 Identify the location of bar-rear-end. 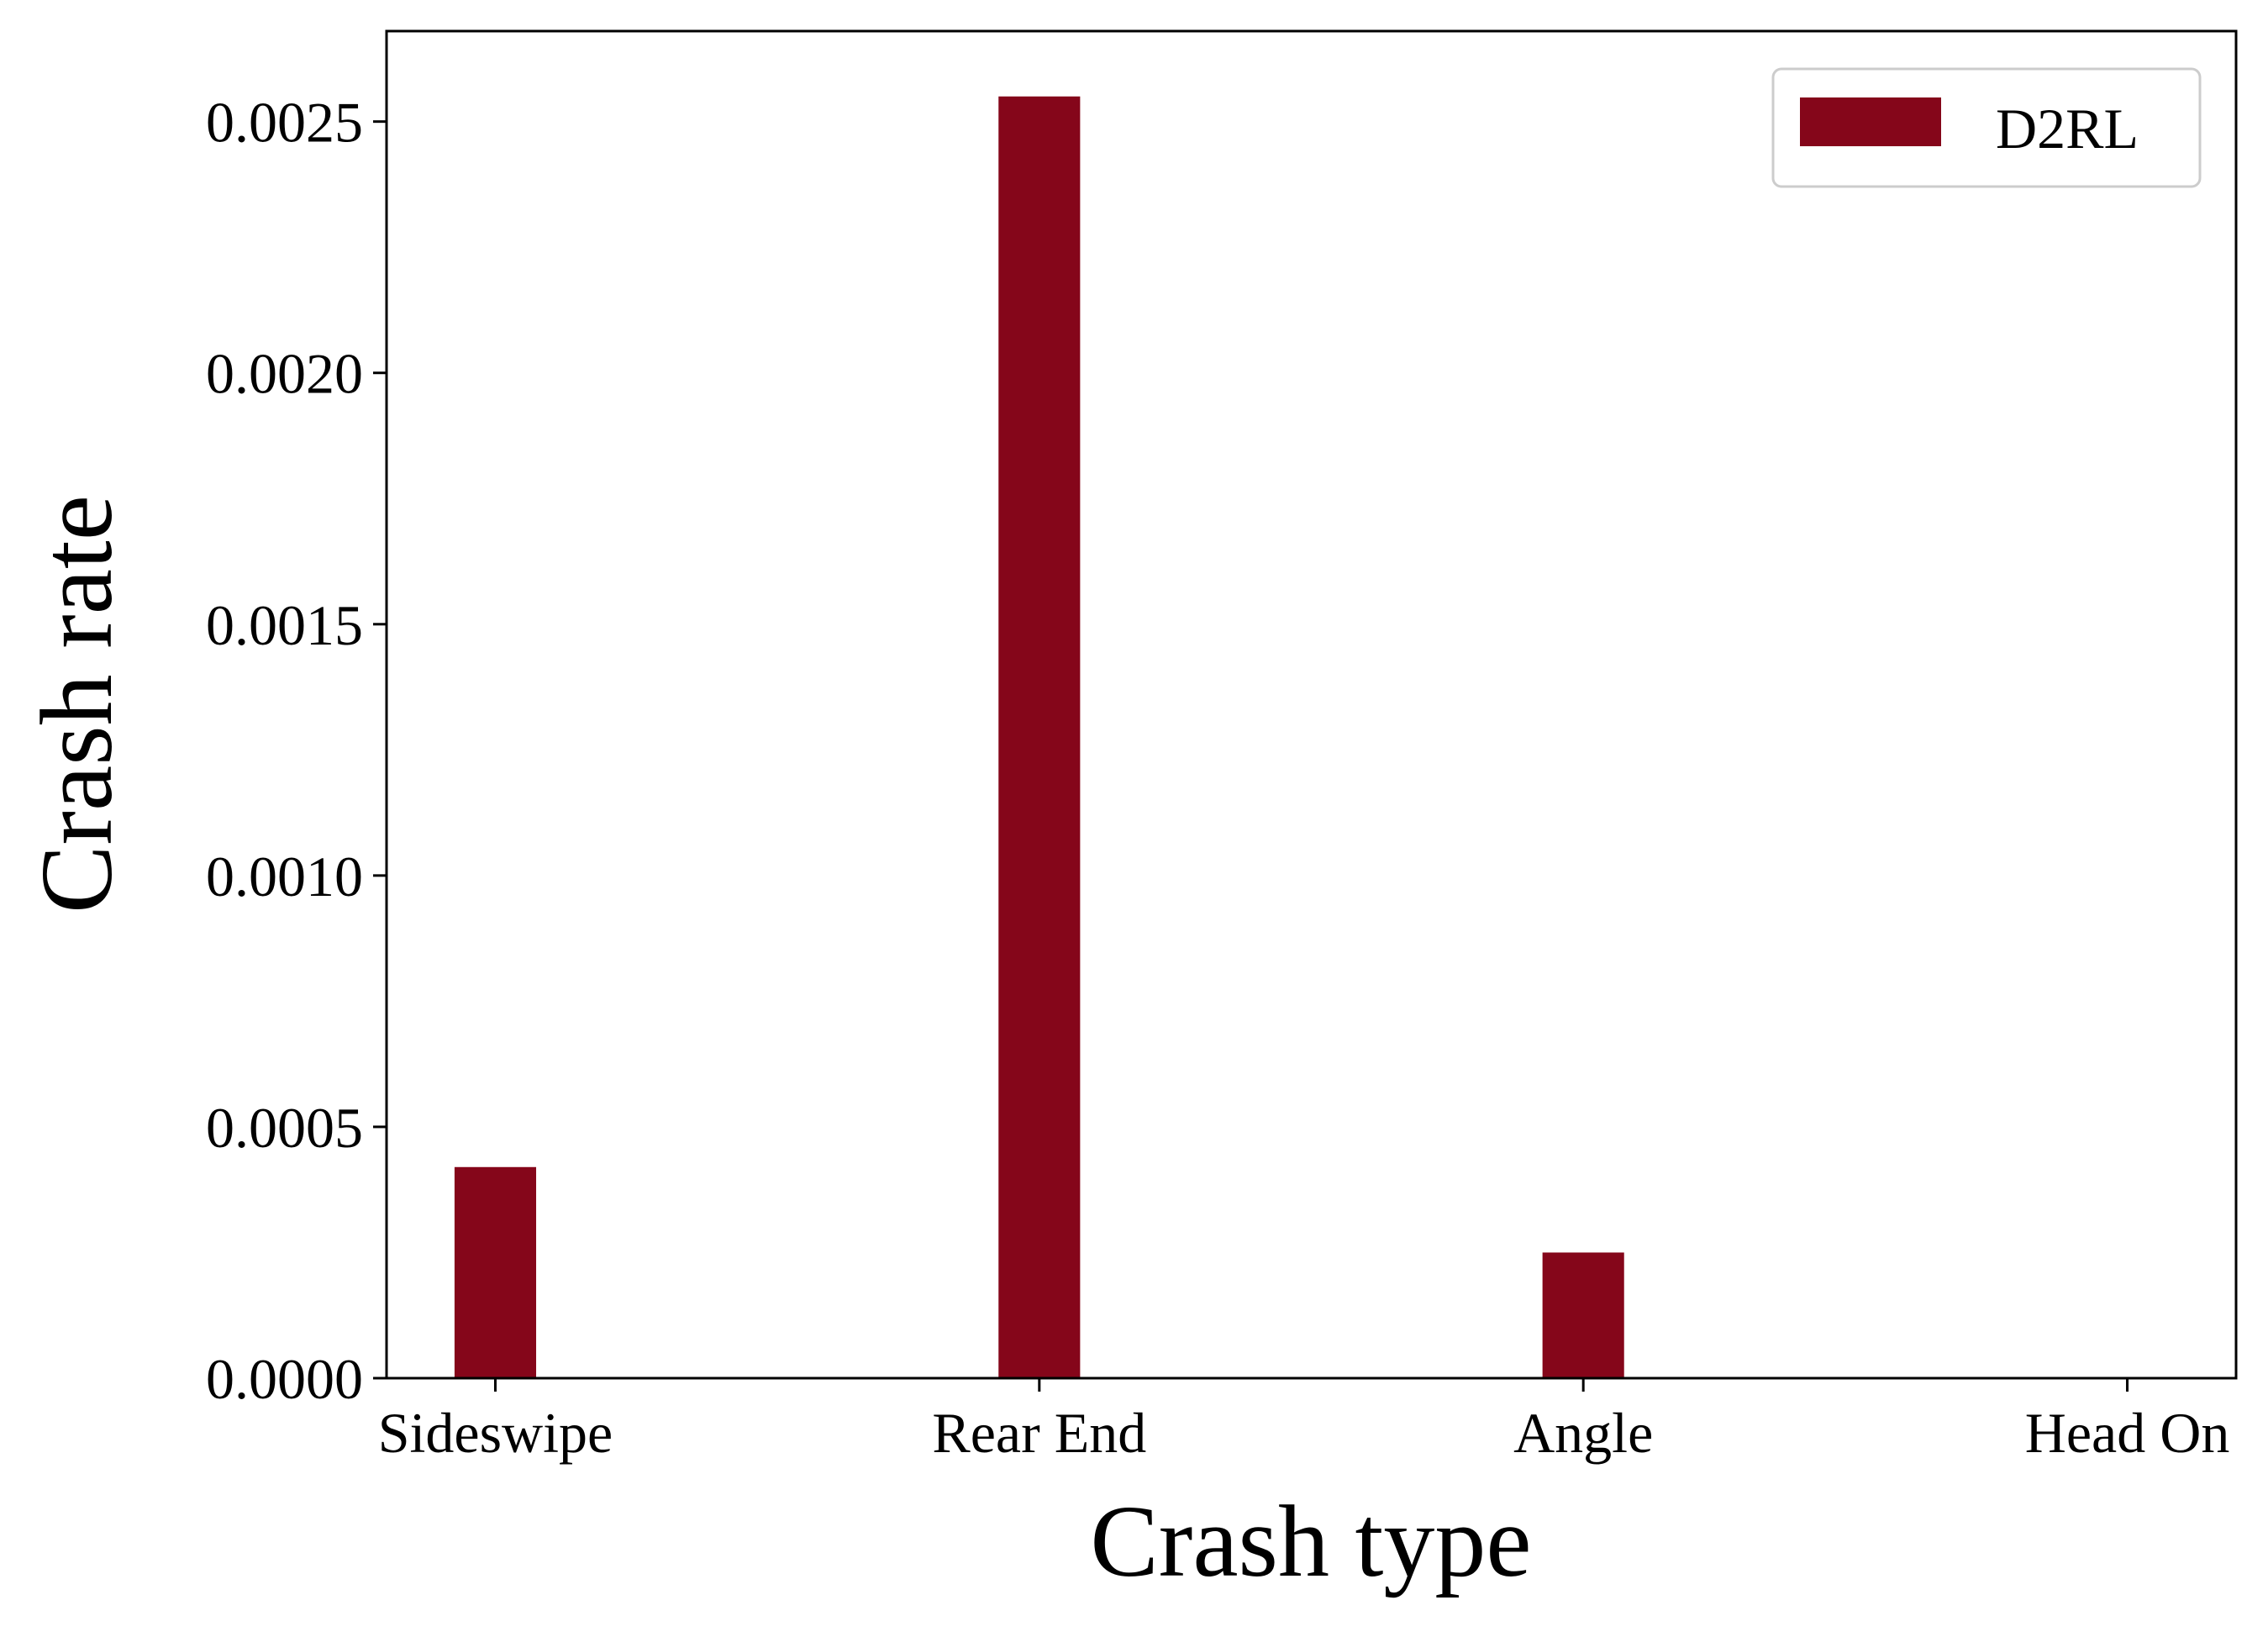
(1039, 737).